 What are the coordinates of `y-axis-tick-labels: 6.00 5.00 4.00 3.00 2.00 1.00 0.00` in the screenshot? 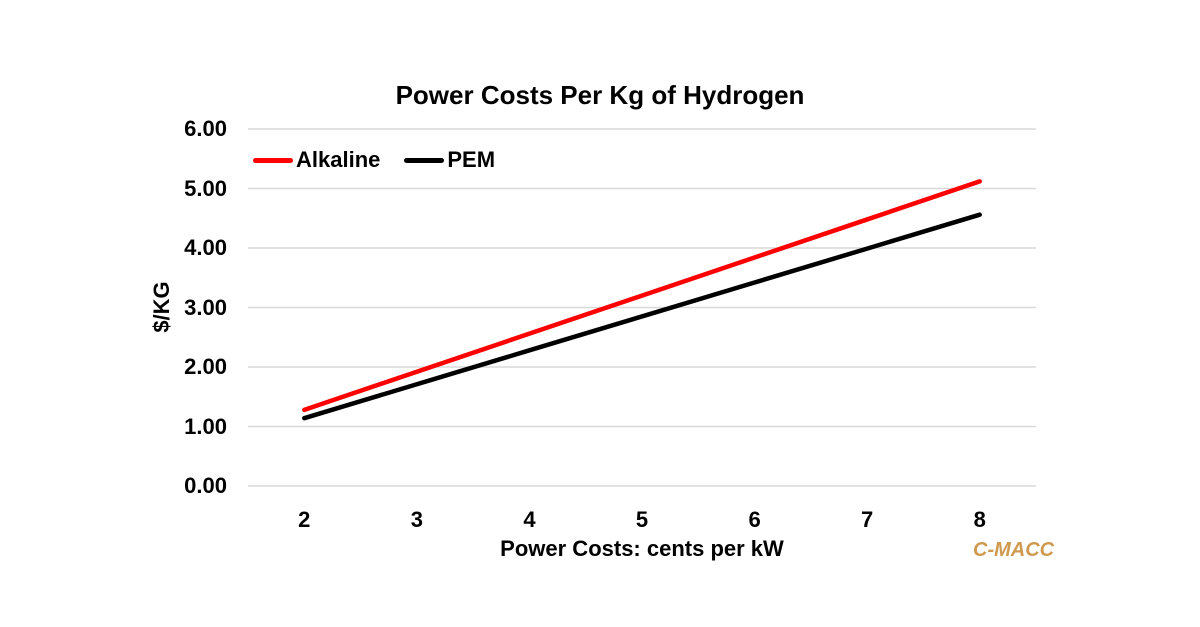 It's located at (183, 307).